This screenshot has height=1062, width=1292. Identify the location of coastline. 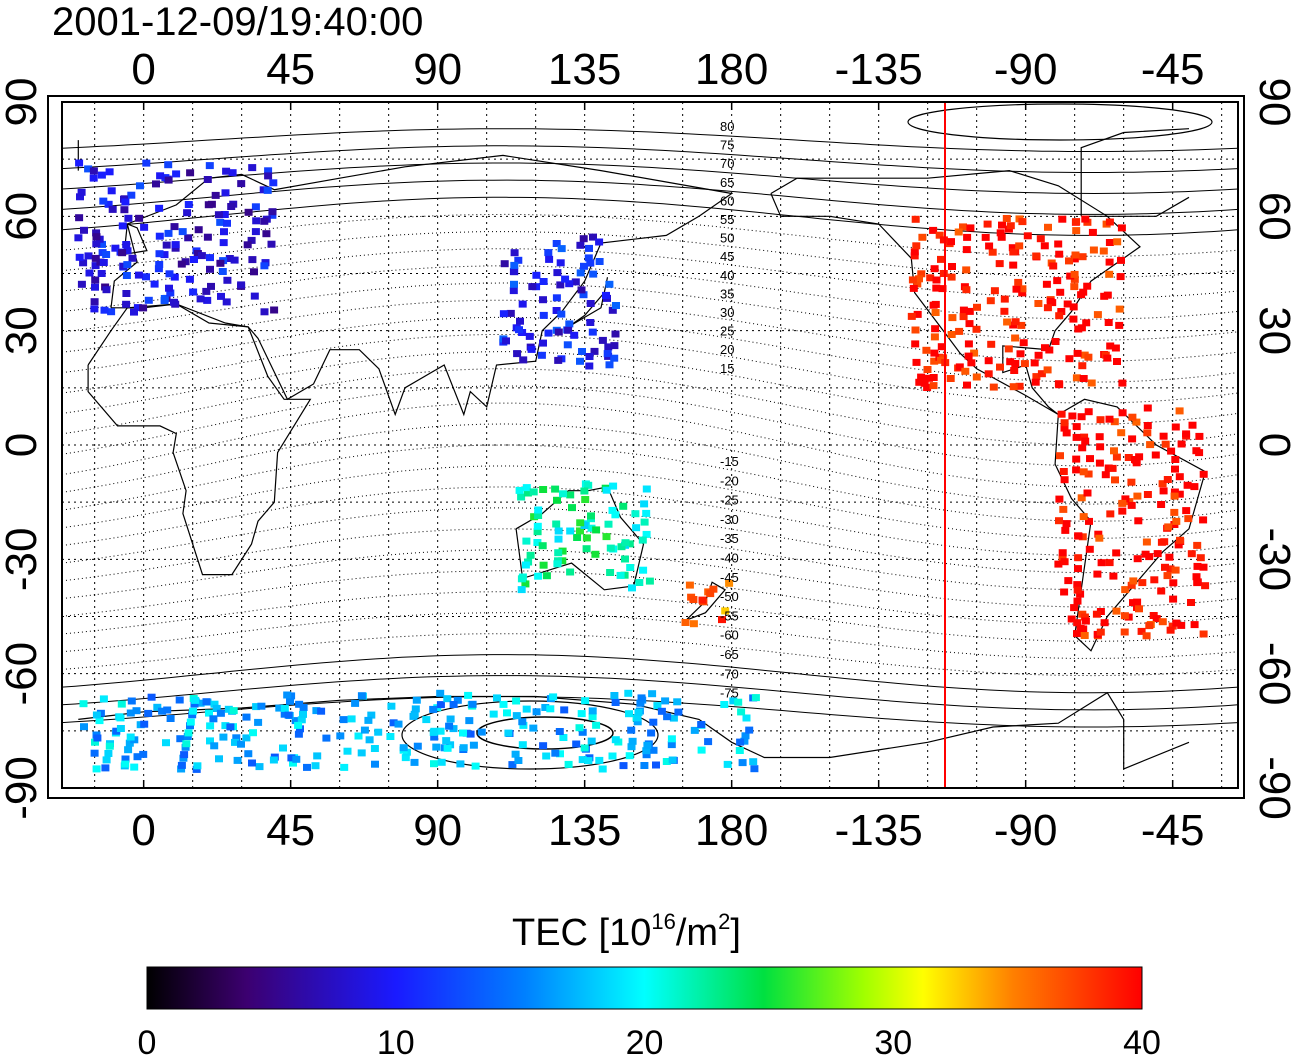
(199, 439).